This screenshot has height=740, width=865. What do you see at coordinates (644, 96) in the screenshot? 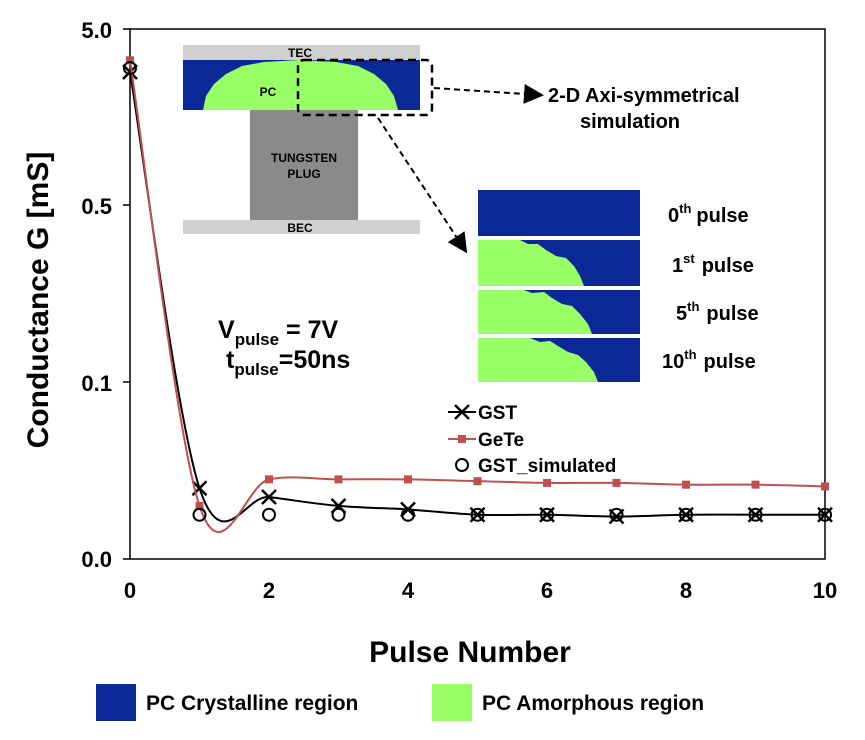
I see `simulation-label-line1: 2-D Axi-symmetrical` at bounding box center [644, 96].